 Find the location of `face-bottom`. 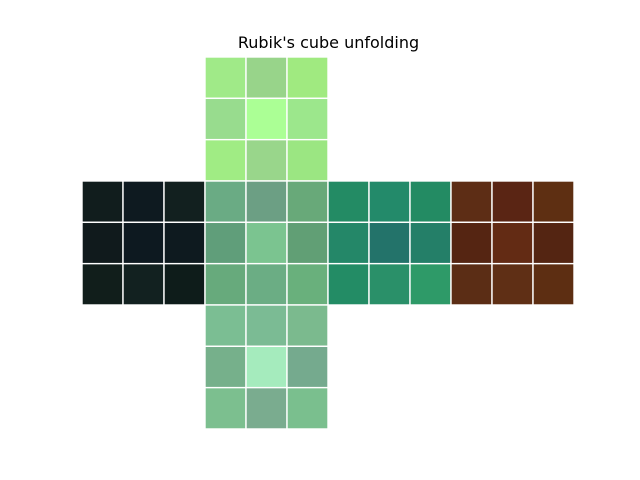

face-bottom is located at coordinates (266, 367).